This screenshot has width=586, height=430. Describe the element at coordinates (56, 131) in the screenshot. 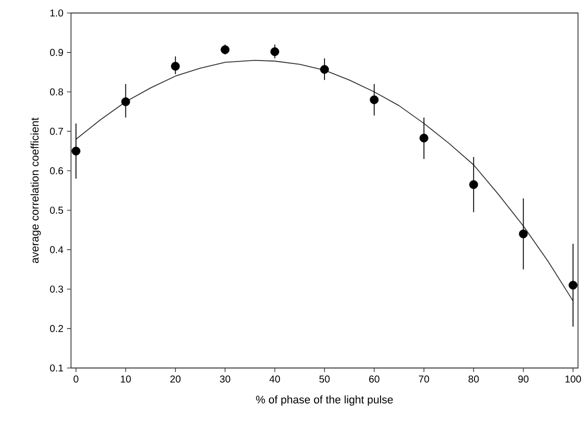

I see `y-tick-label: 0.7` at that location.